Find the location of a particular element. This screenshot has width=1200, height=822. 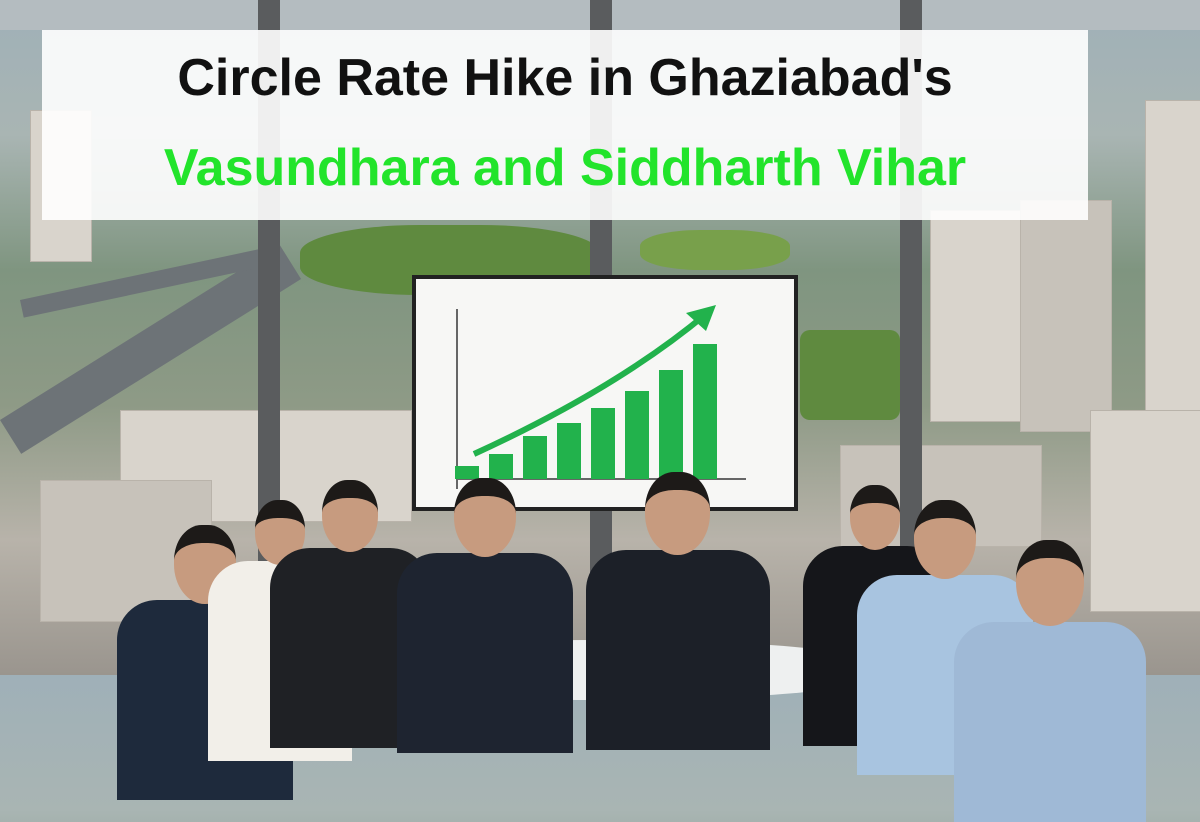

headline-line-1: Circle Rate Hike in Ghaziabad's is located at coordinates (565, 78).